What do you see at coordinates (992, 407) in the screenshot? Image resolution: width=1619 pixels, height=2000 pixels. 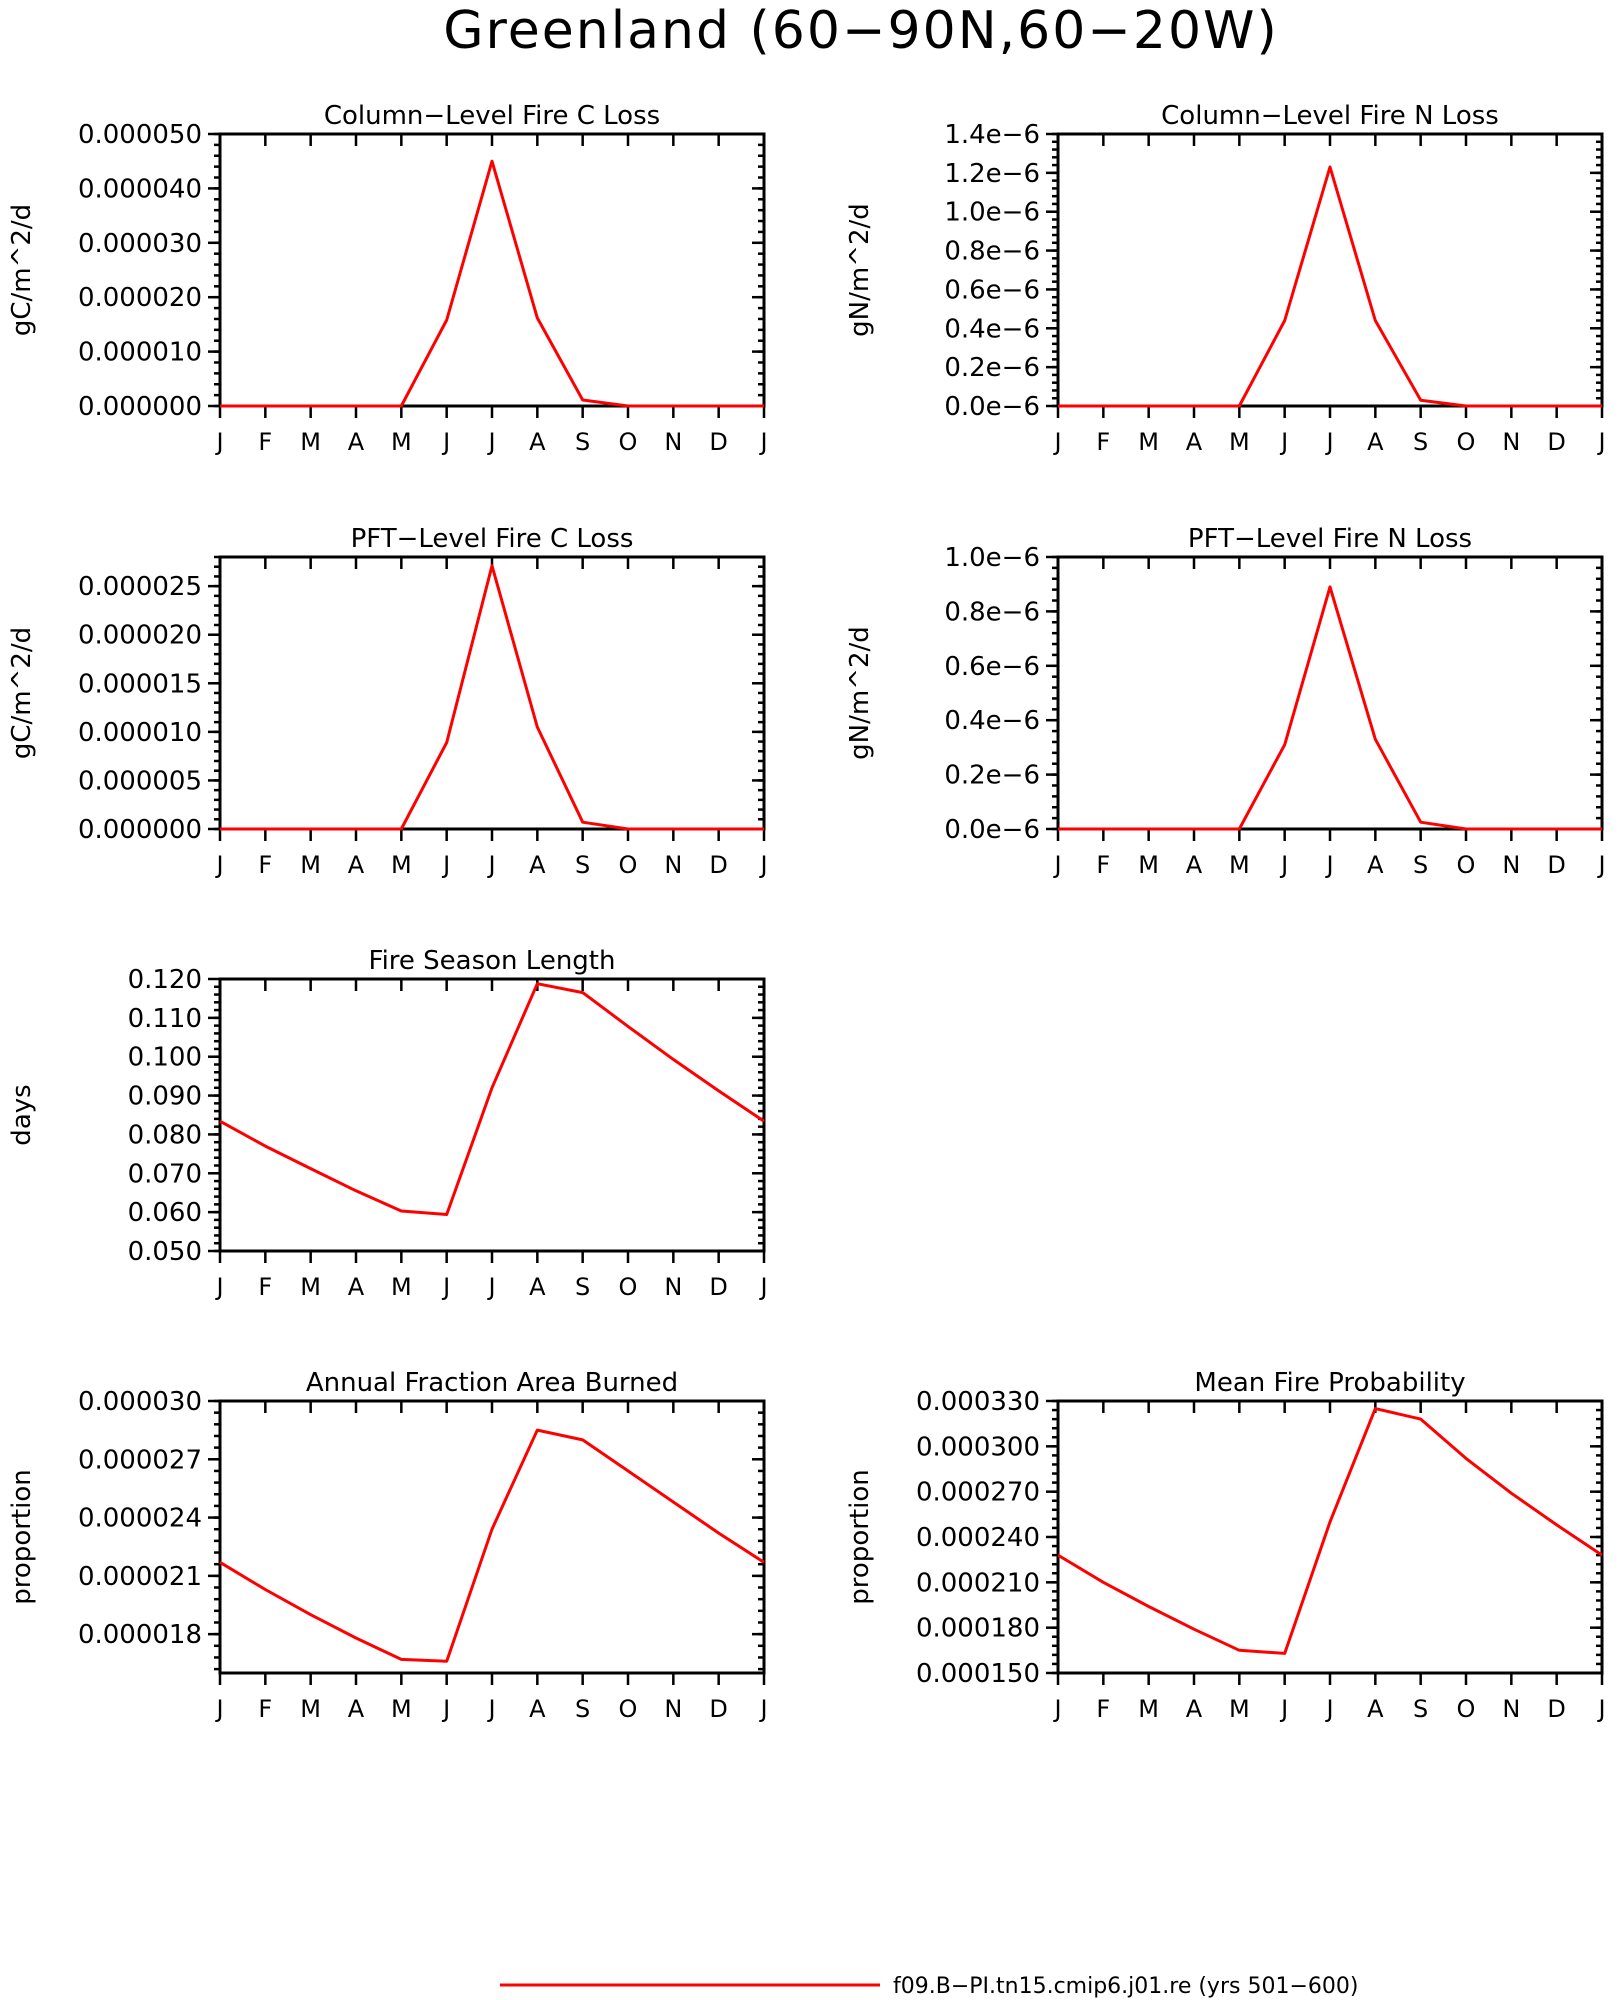 I see `y-tick-label: 0.0e−6` at bounding box center [992, 407].